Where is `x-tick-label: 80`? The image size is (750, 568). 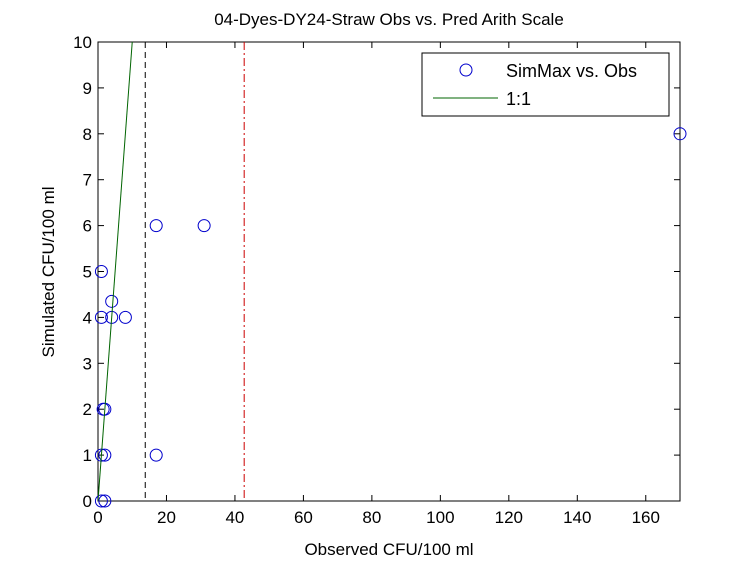 x-tick-label: 80 is located at coordinates (371, 517).